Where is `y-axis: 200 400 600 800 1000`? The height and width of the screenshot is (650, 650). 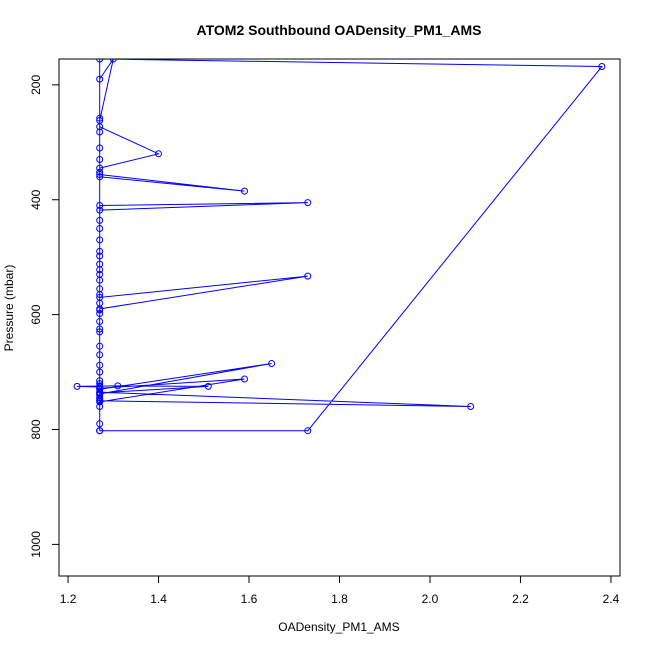
y-axis: 200 400 600 800 1000 is located at coordinates (44, 316).